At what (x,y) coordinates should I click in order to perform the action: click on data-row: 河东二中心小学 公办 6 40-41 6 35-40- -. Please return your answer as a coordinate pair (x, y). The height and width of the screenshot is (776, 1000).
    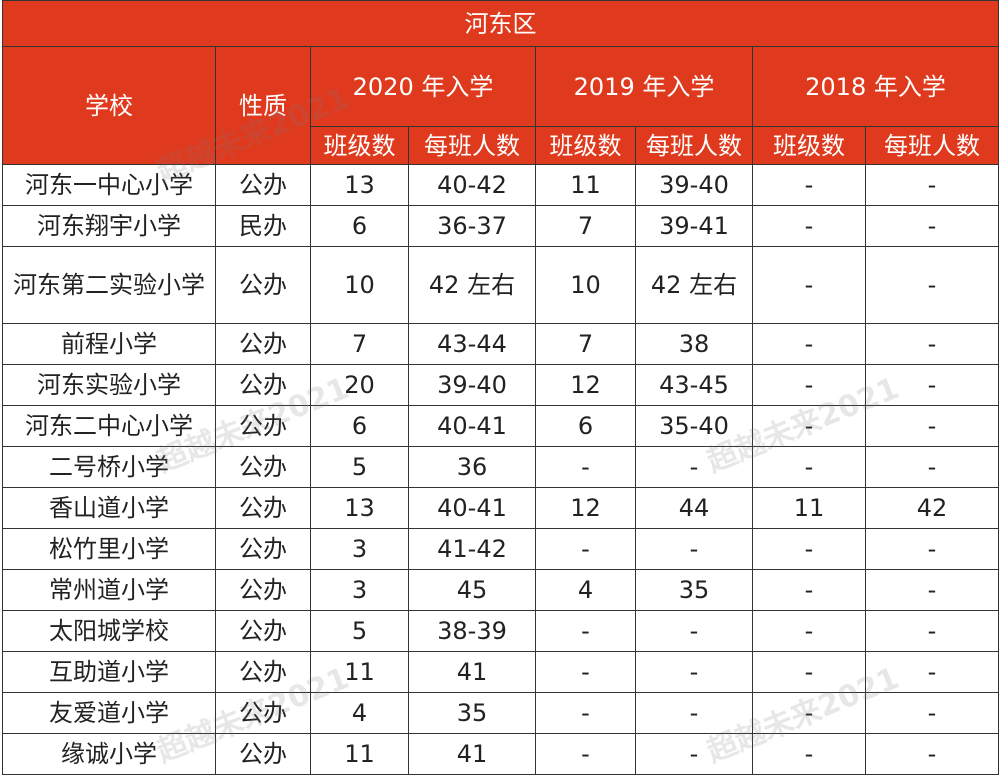
    Looking at the image, I should click on (500, 426).